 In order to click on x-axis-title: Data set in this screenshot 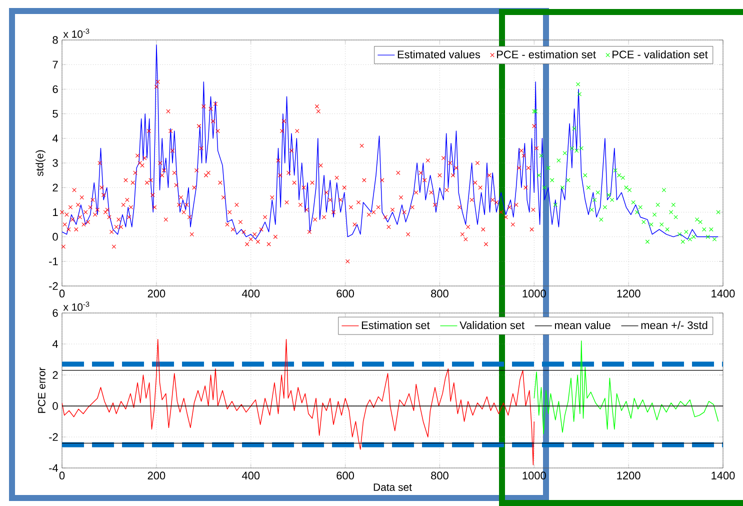, I will do `click(393, 487)`.